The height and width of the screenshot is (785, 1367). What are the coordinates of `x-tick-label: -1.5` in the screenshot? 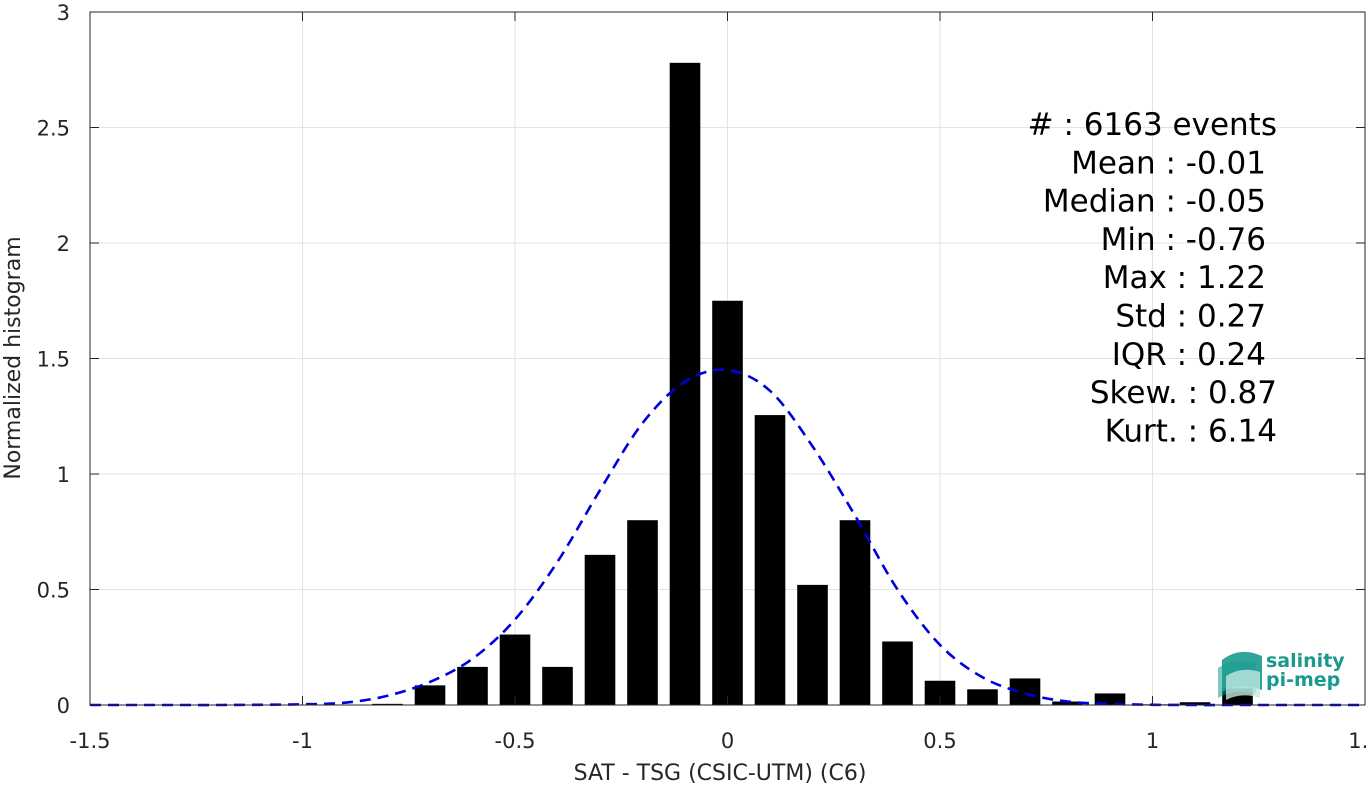 It's located at (90, 741).